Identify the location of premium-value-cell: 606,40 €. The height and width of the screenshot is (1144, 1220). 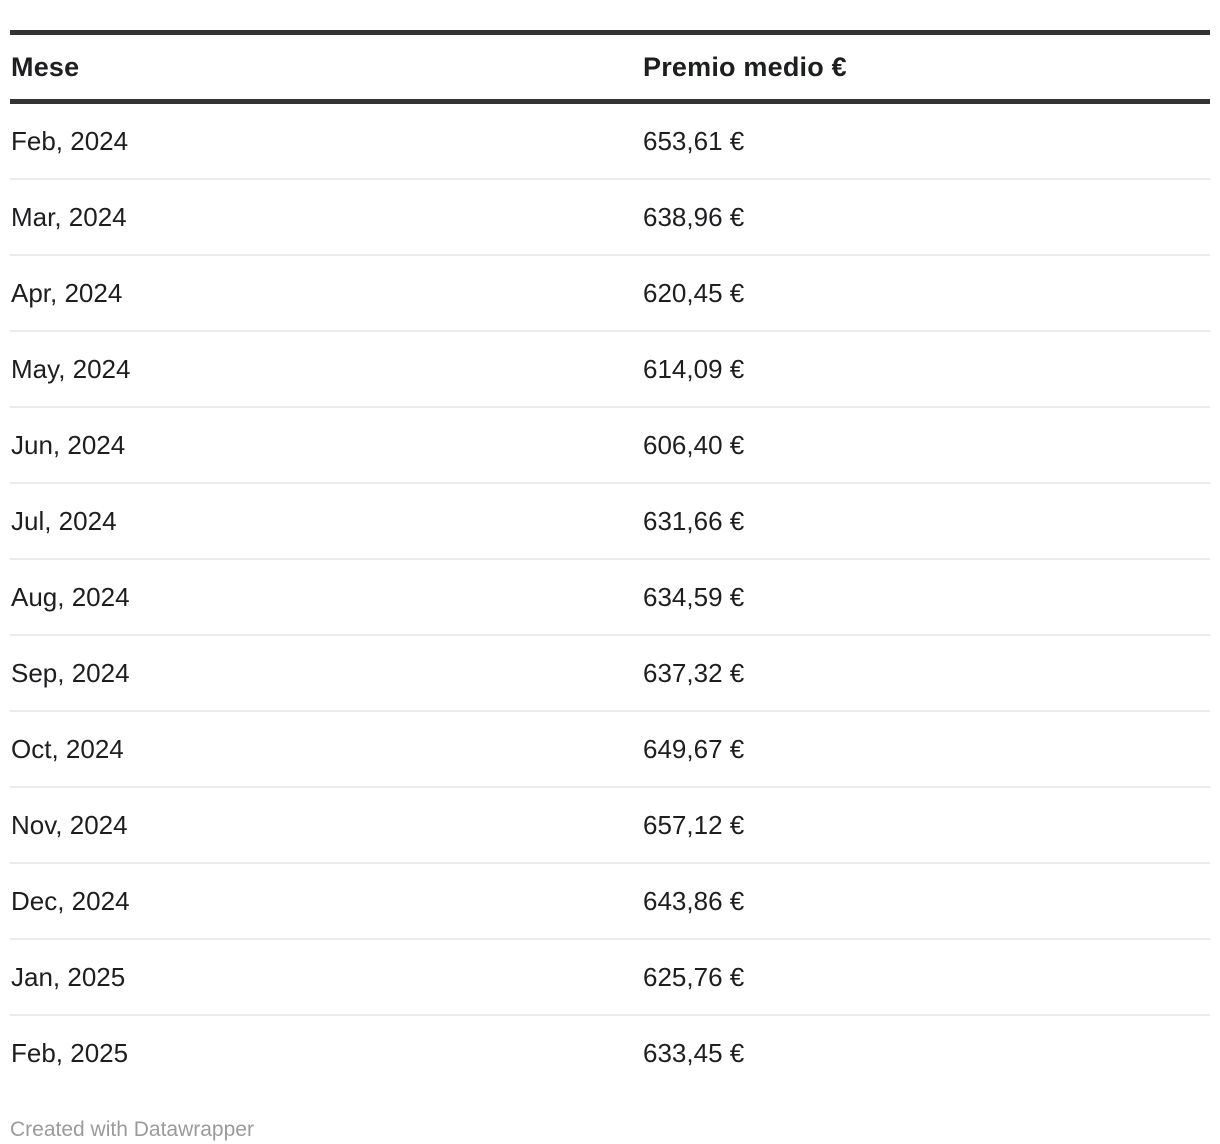
(694, 444).